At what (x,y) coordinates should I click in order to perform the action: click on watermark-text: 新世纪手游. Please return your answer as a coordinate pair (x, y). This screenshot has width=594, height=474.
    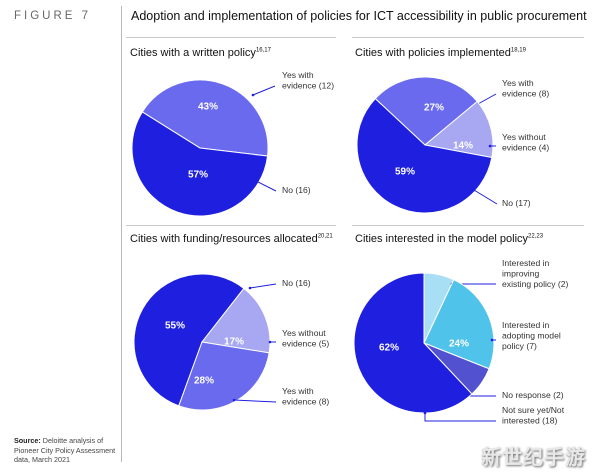
    Looking at the image, I should click on (533, 458).